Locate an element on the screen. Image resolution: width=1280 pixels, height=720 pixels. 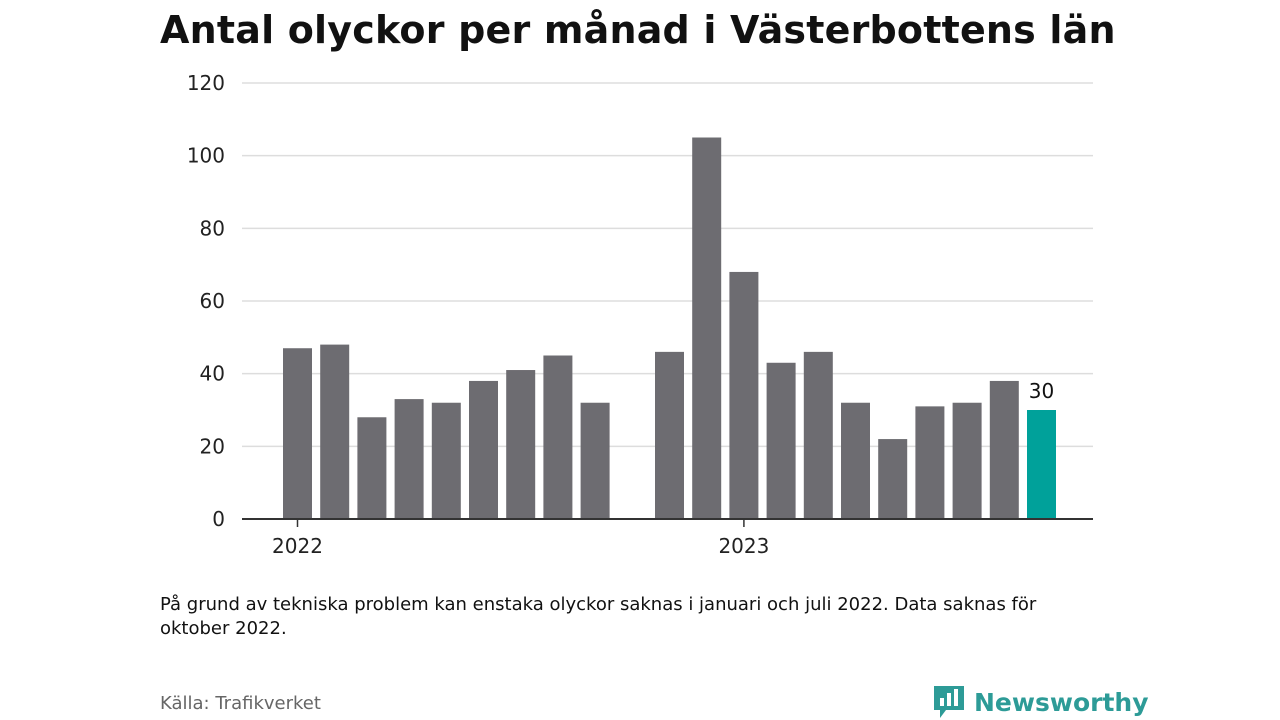
data-label: 30 is located at coordinates (1041, 391).